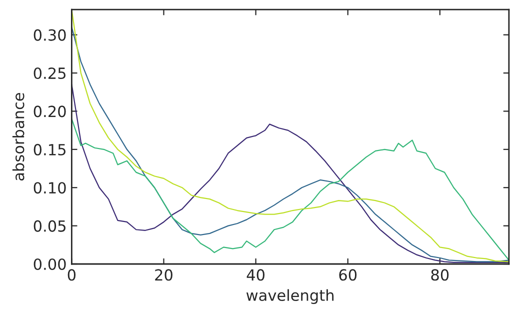  Describe the element at coordinates (50, 188) in the screenshot. I see `y-tick-label: 0.10` at that location.